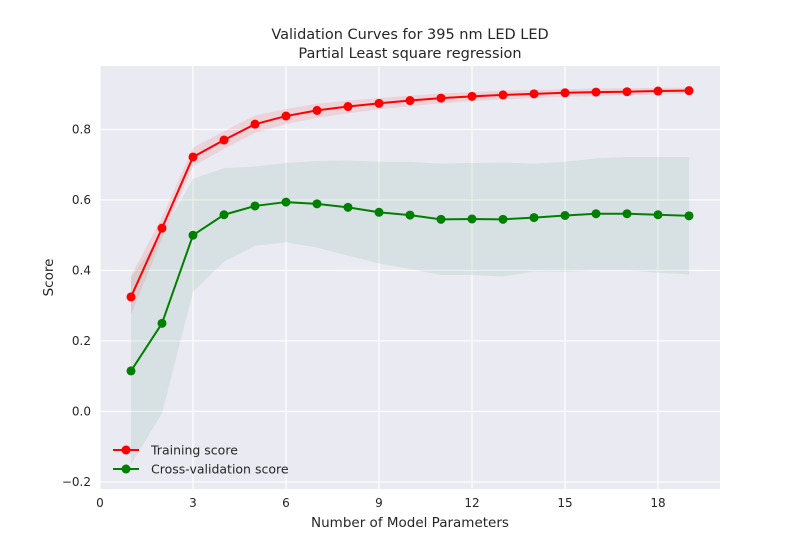 The width and height of the screenshot is (800, 550). I want to click on x-tick-label: 12, so click(471, 503).